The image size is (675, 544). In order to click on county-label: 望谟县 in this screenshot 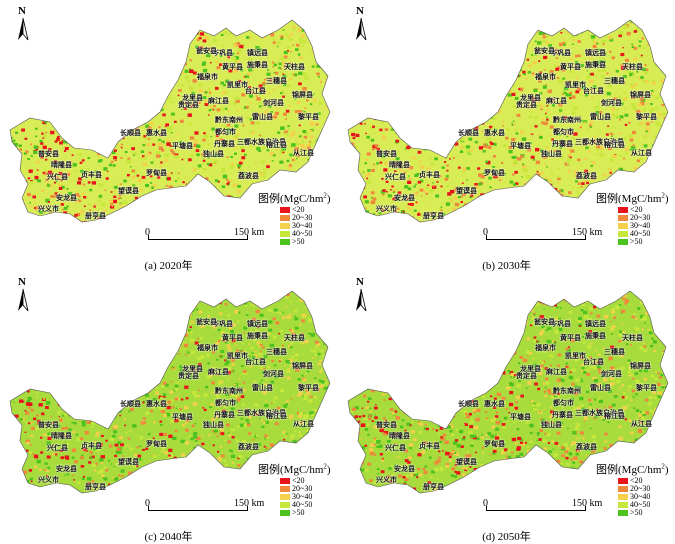, I will do `click(128, 191)`.